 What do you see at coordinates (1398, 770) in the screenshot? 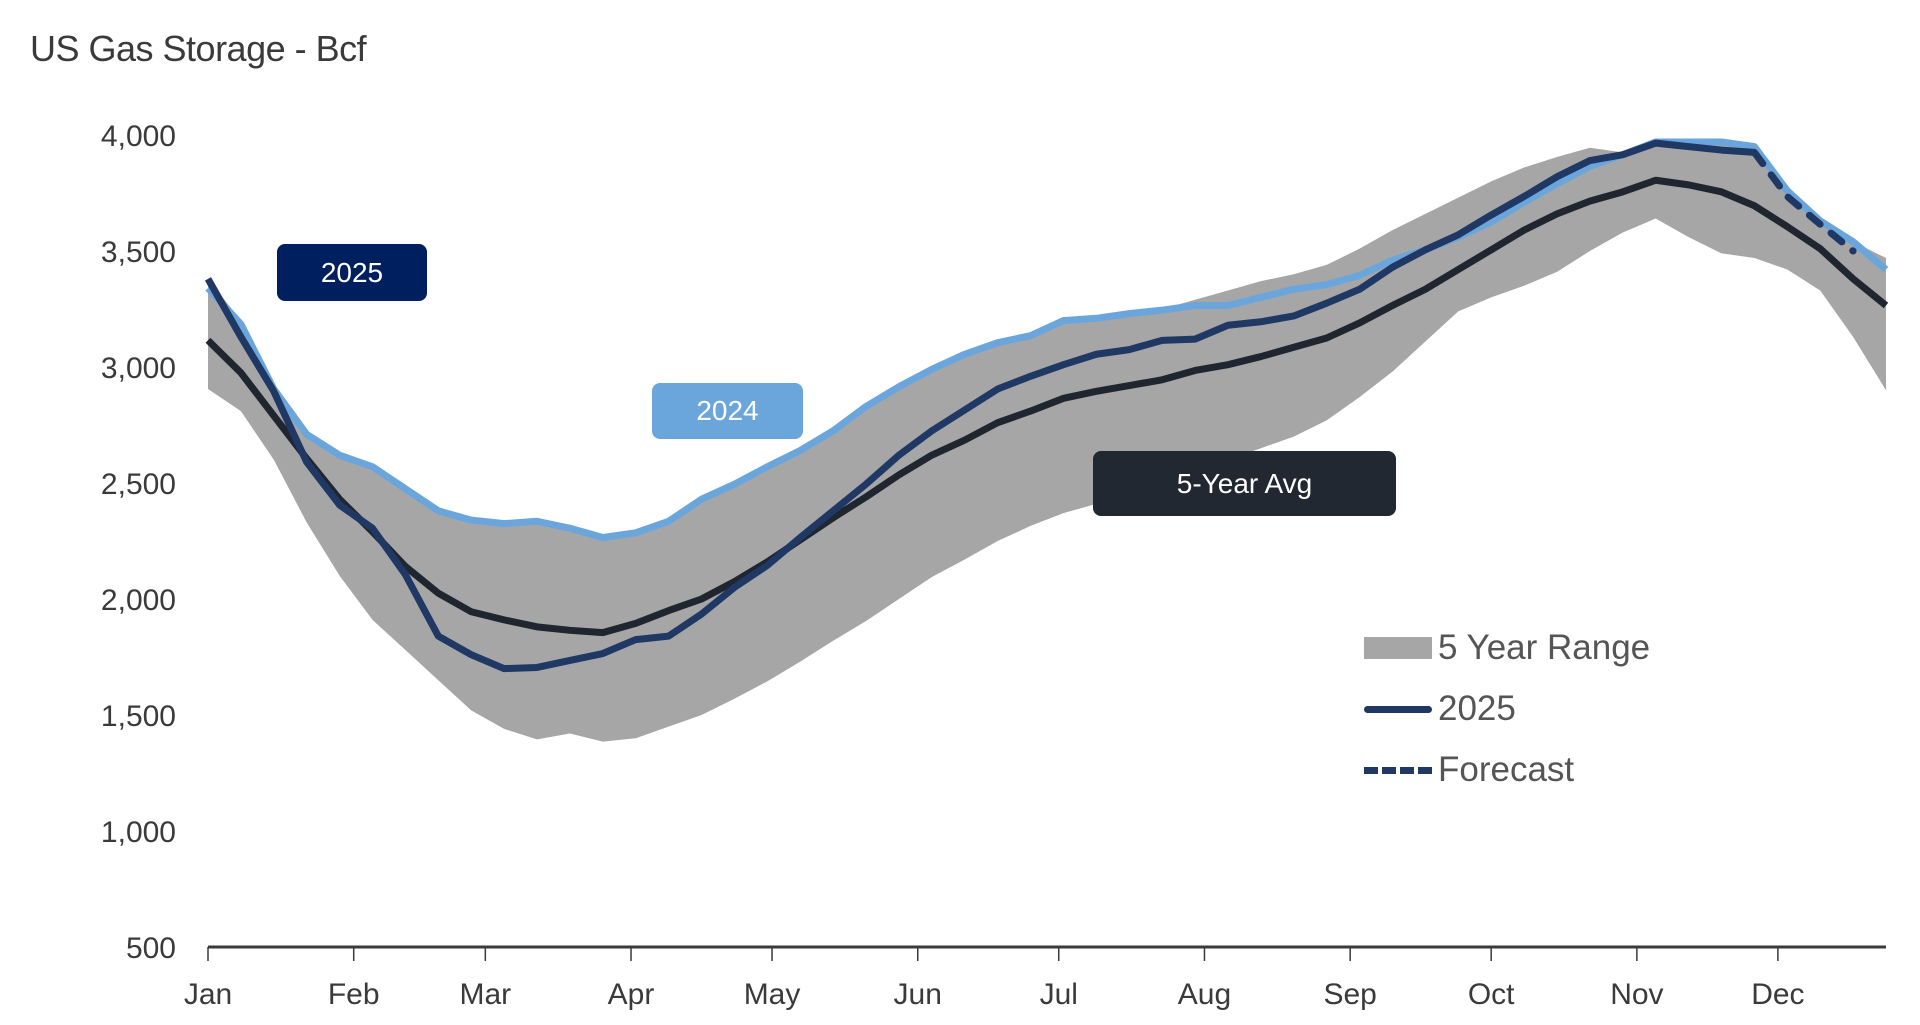
I see `legend-swatch-dashed` at bounding box center [1398, 770].